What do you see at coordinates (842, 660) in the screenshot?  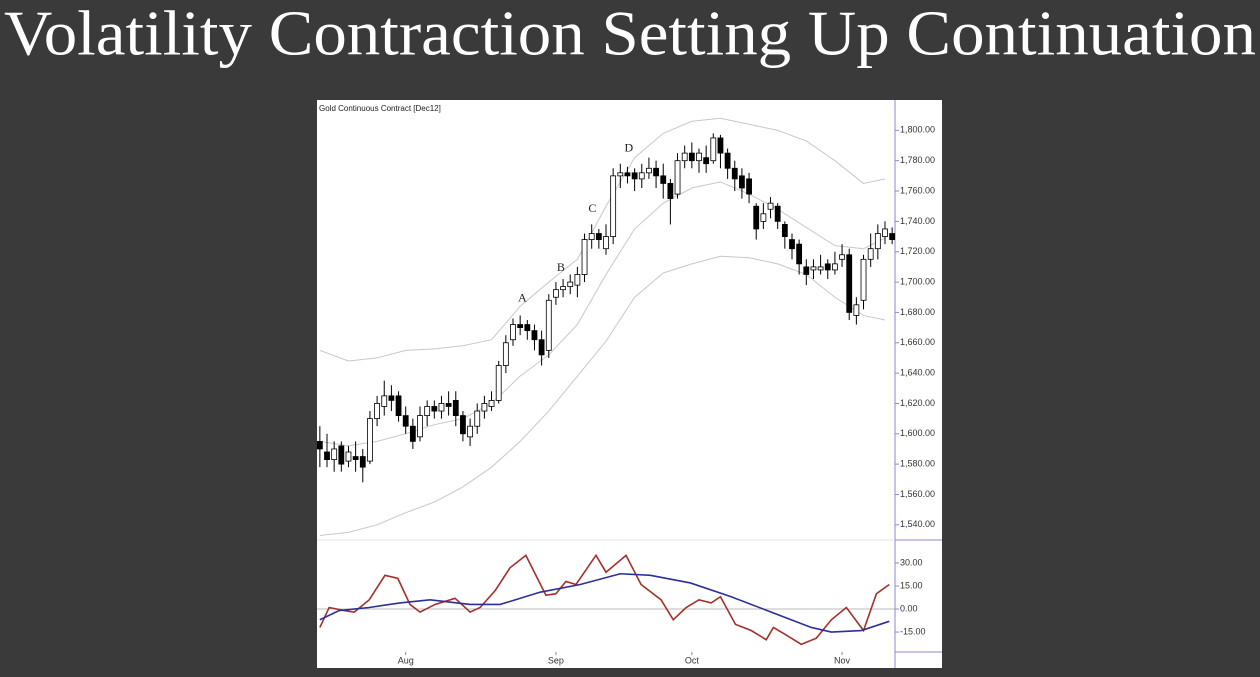 I see `x-tick-label: Nov` at bounding box center [842, 660].